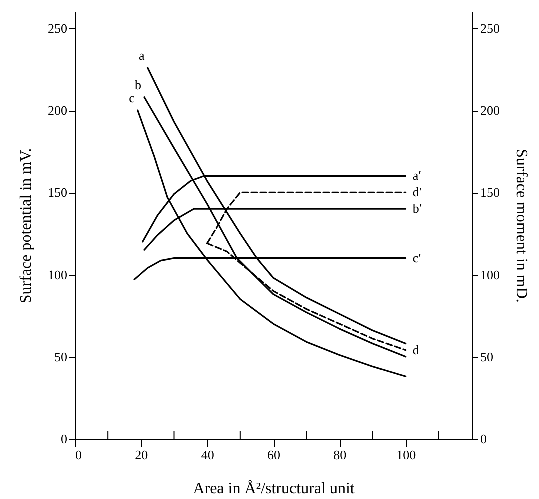 The width and height of the screenshot is (539, 499). I want to click on x-tick-label: 40, so click(207, 455).